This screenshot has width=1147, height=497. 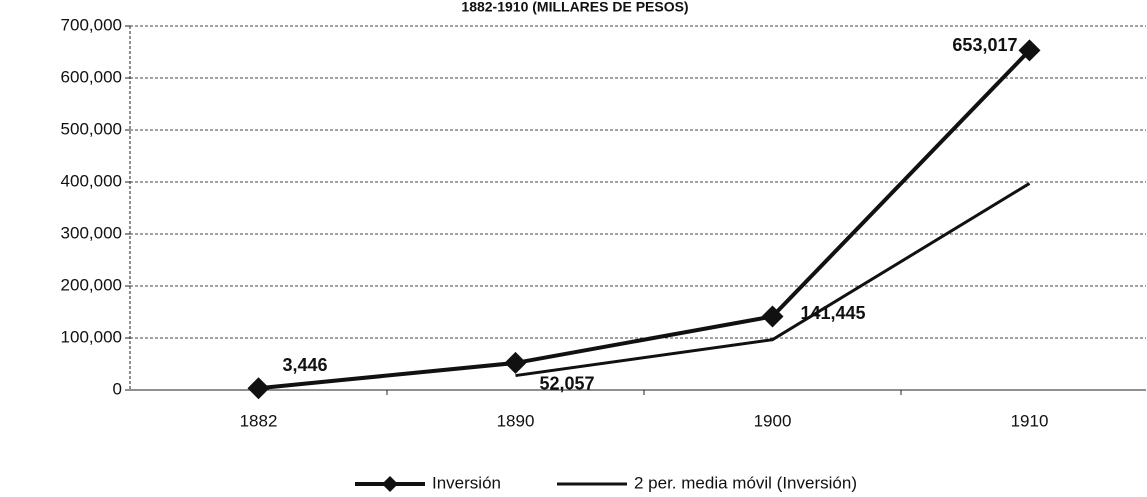 What do you see at coordinates (745, 482) in the screenshot?
I see `legend-label: 2 per. media móvil (Inversión)` at bounding box center [745, 482].